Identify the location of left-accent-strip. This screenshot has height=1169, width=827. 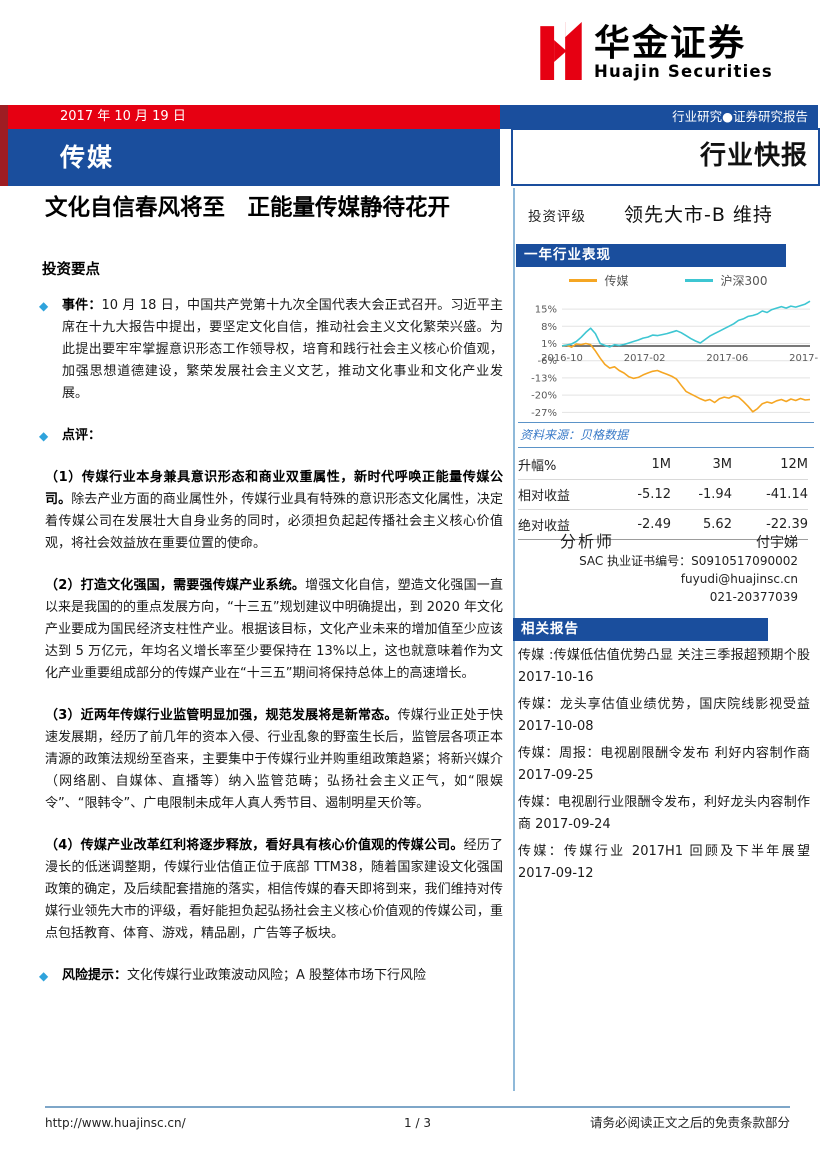
(4, 145).